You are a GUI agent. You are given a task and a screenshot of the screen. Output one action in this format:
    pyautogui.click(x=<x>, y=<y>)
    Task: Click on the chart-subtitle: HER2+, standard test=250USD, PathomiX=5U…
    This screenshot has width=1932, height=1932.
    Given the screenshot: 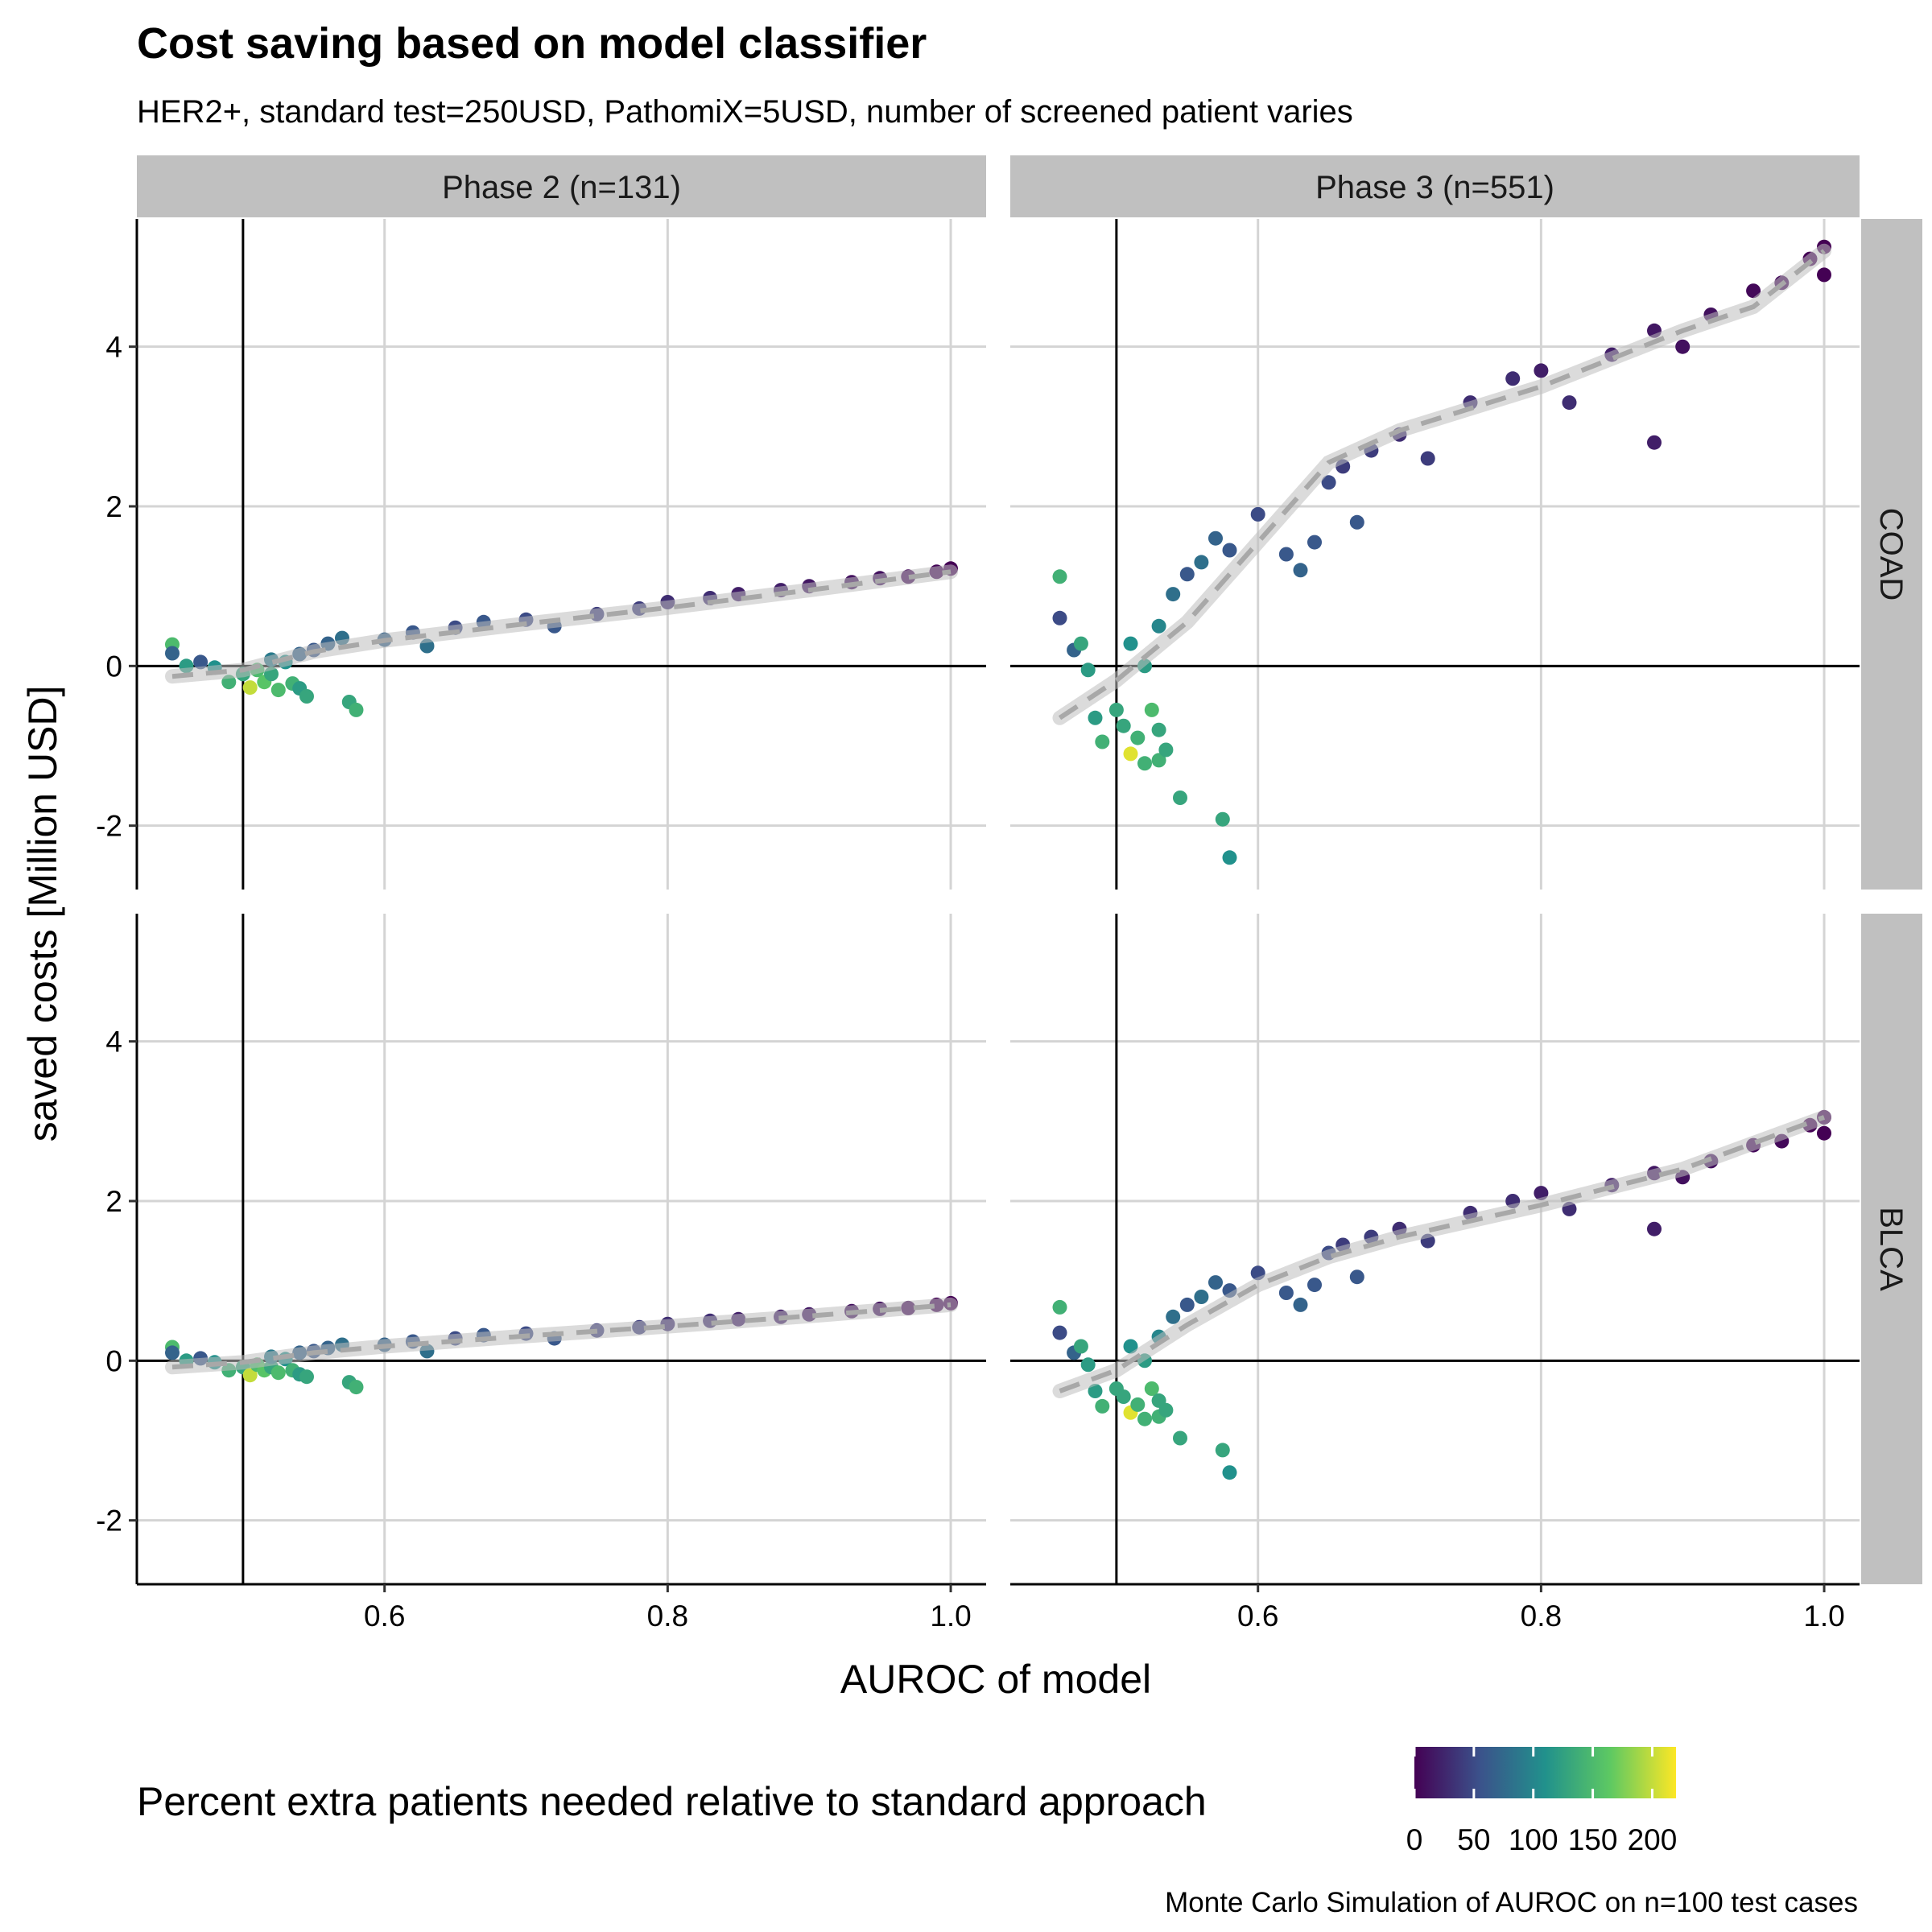 What is the action you would take?
    pyautogui.click(x=745, y=112)
    